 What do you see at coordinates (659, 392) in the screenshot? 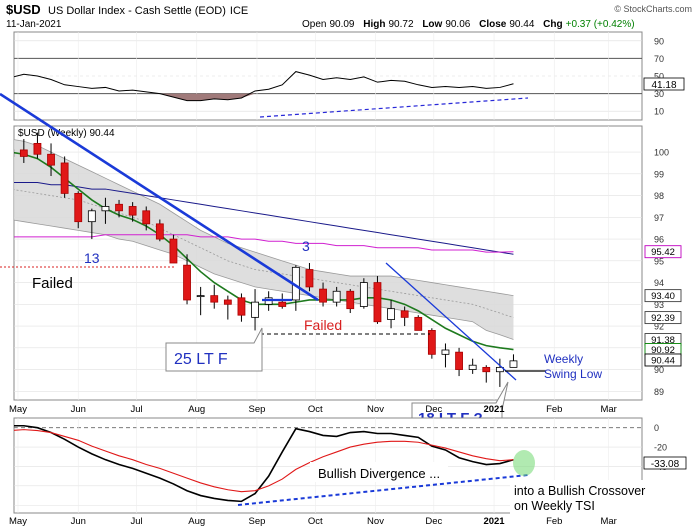
I see `price-tick-label: 89` at bounding box center [659, 392].